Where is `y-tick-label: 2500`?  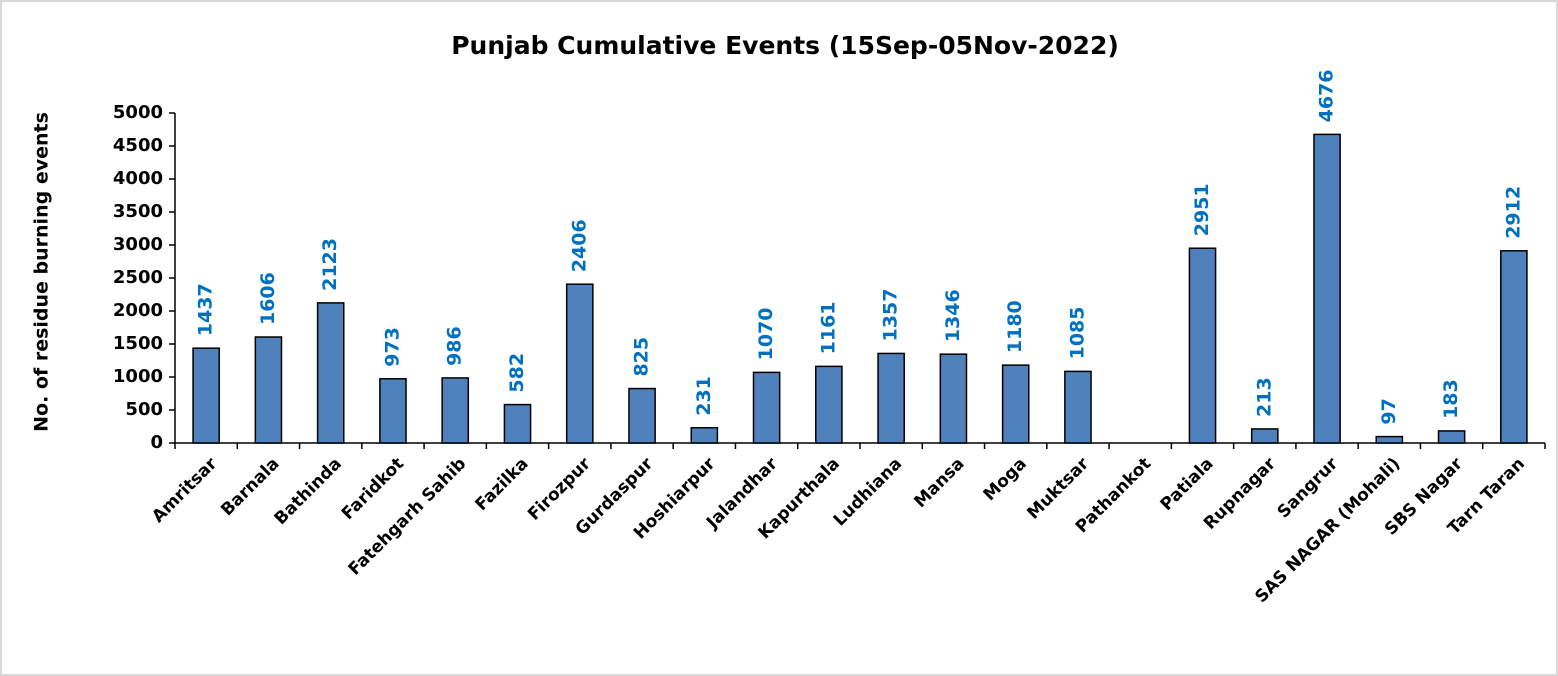 y-tick-label: 2500 is located at coordinates (138, 277).